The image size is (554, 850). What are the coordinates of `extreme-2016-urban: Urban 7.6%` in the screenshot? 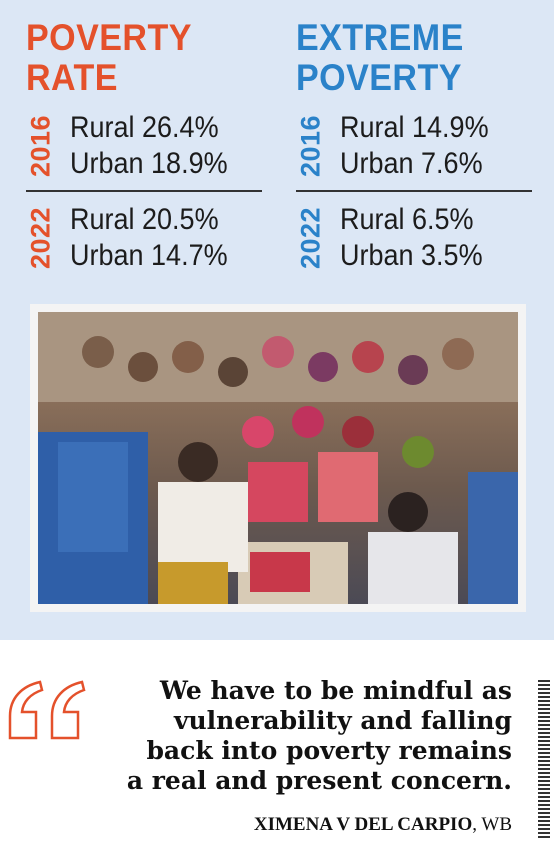 It's located at (411, 163).